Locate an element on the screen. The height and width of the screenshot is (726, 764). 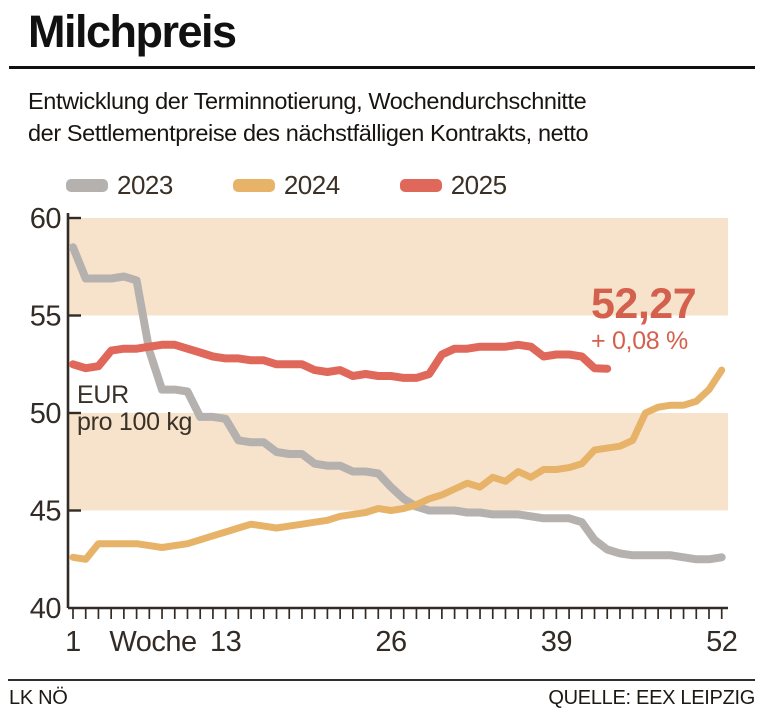
legend-label-2023: 2023 is located at coordinates (145, 185).